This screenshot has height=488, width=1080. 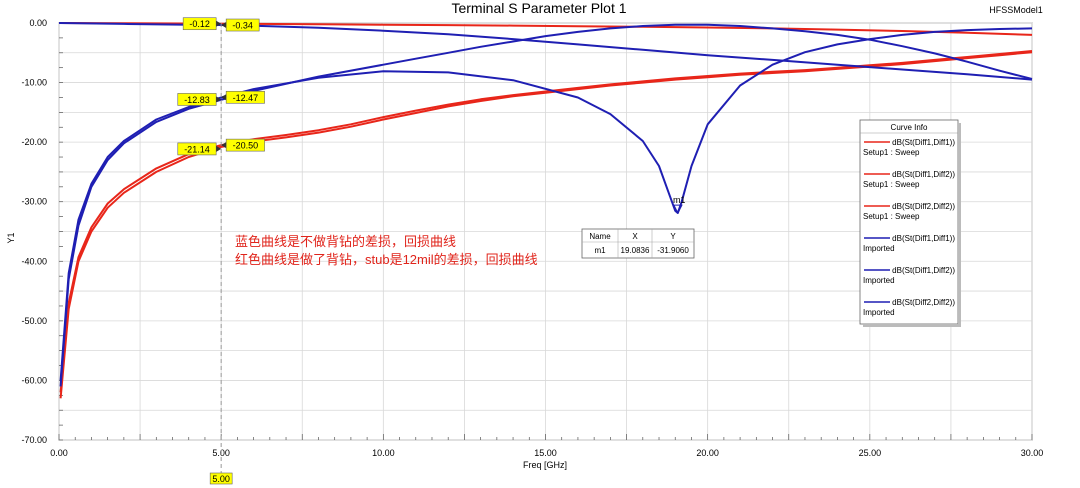 I want to click on legend-item: dB(St(Diff2,Diff2))Setup1 : Sweep, so click(x=909, y=211).